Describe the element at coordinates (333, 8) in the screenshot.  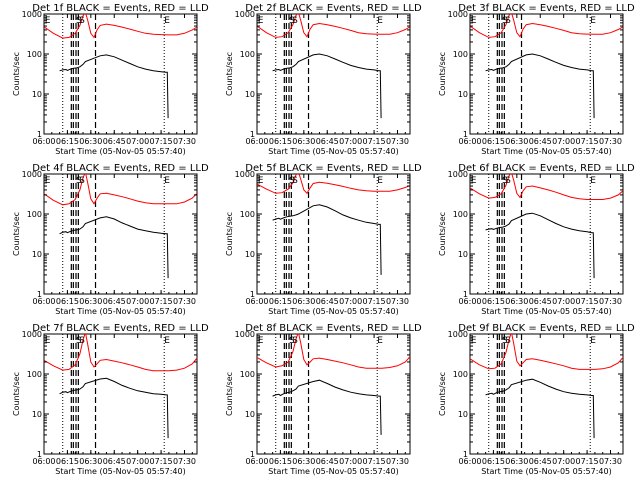
I see `panel-title: Det 2f BLACK = Events, RED = LLD` at that location.